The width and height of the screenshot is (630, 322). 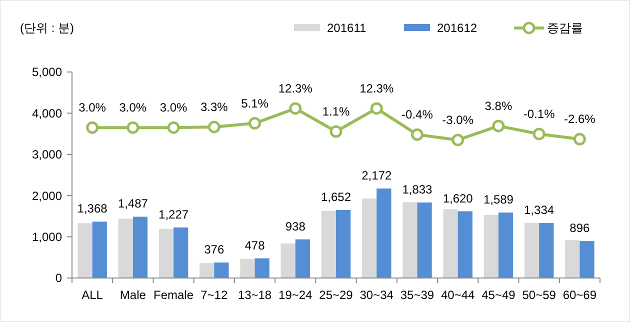 I want to click on y-tick-label: 2,000, so click(x=47, y=195).